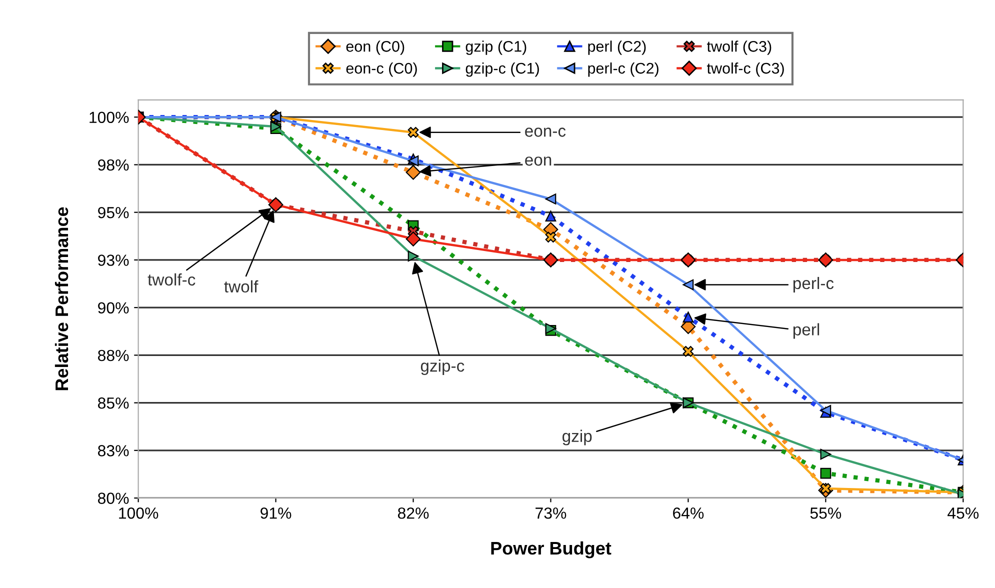 This screenshot has width=995, height=588. I want to click on legend-label: gzip-c (C1), so click(502, 69).